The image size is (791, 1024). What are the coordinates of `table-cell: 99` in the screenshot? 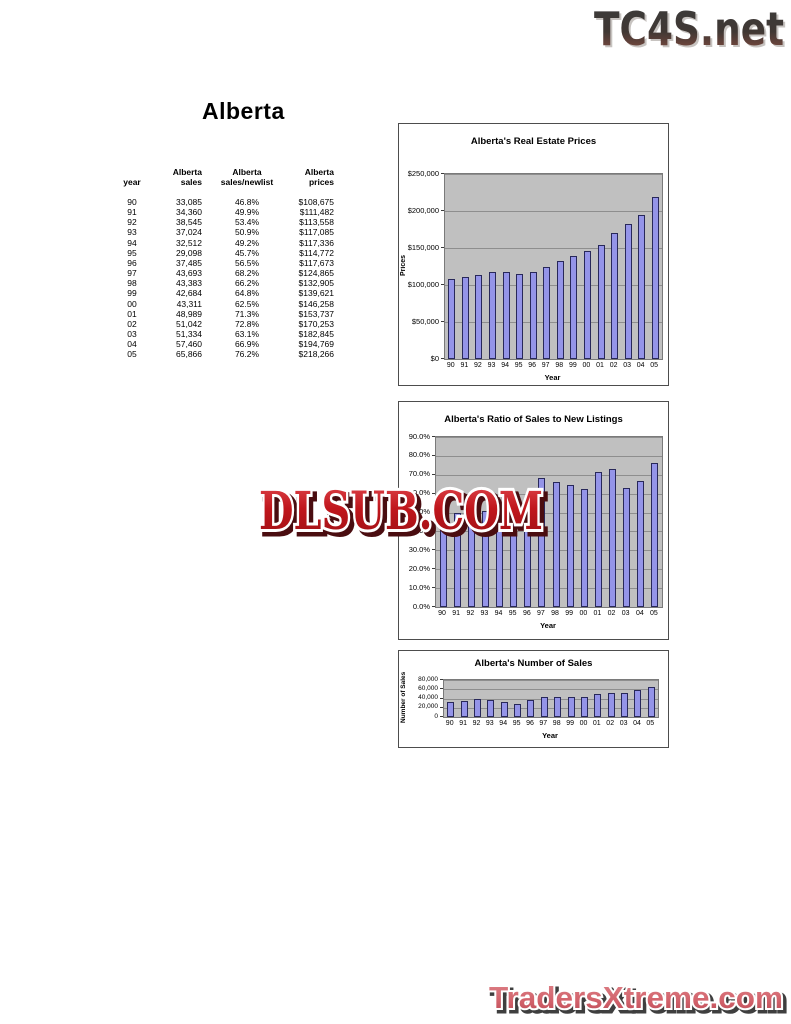 It's located at (132, 293).